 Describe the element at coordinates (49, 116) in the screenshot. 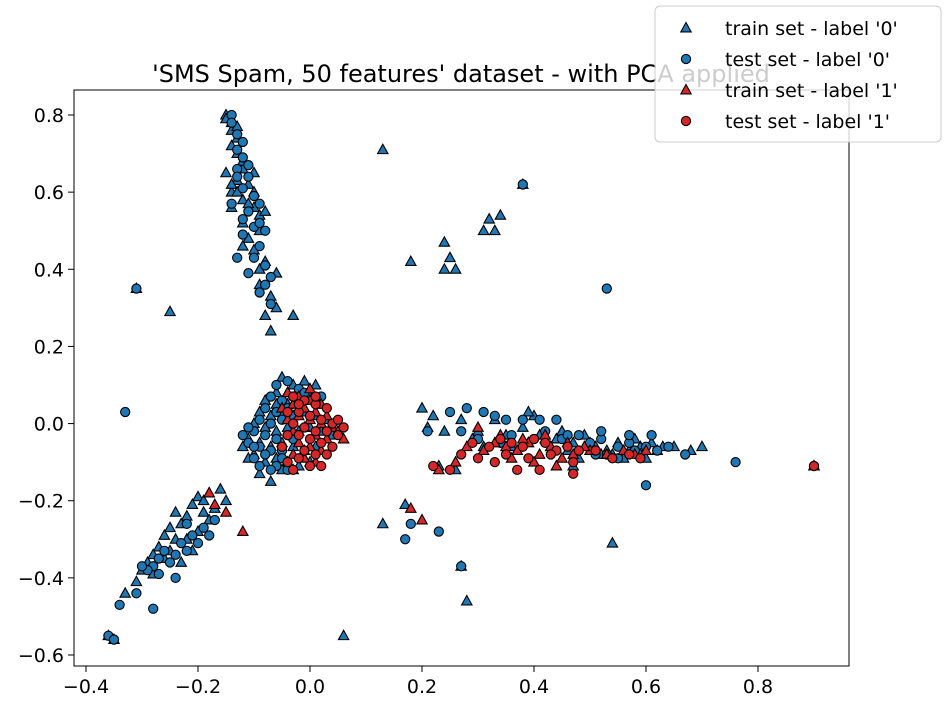

I see `y-tick-label: 0.8` at that location.